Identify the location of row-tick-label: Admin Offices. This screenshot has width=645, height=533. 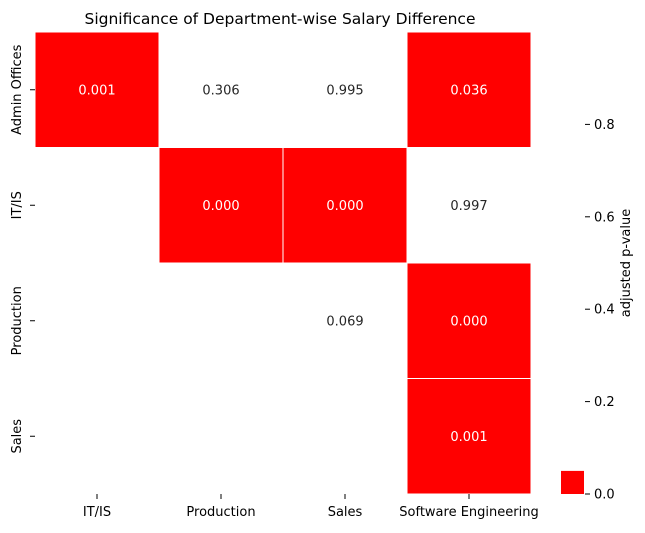
(17, 89).